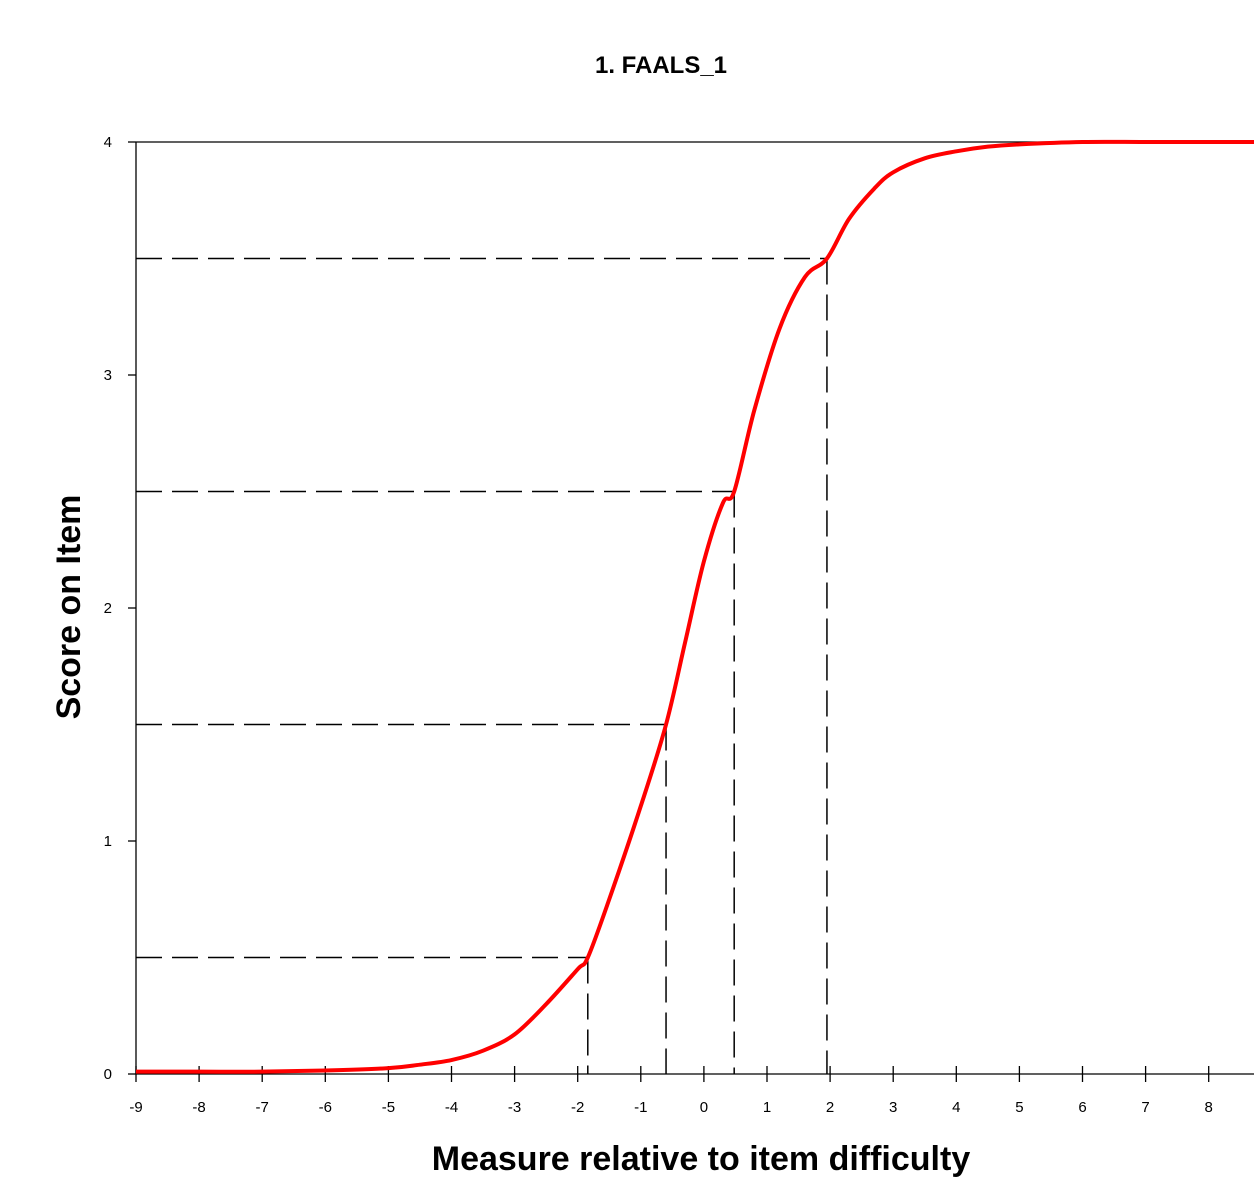 This screenshot has width=1254, height=1178. I want to click on y-tick-label: 1, so click(108, 841).